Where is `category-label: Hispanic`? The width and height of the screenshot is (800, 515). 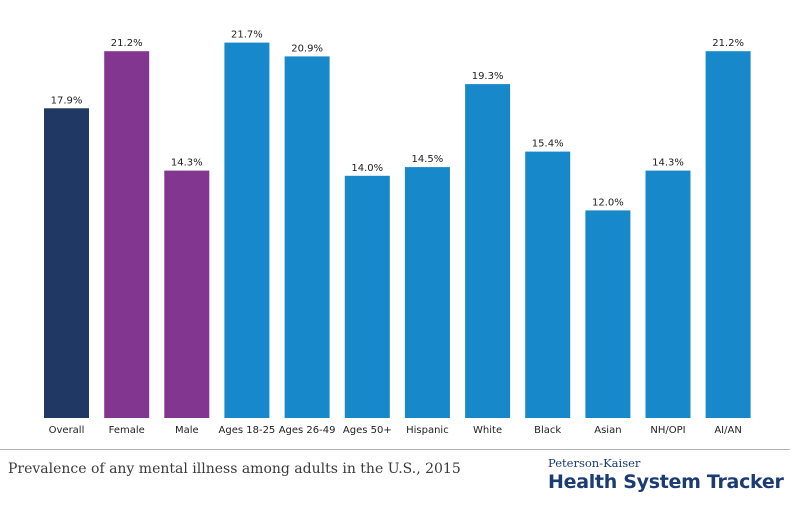 category-label: Hispanic is located at coordinates (427, 430).